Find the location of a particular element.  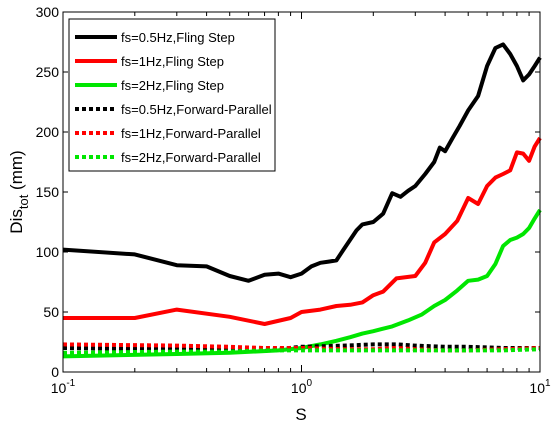

y-tick-label: 100 is located at coordinates (48, 252).